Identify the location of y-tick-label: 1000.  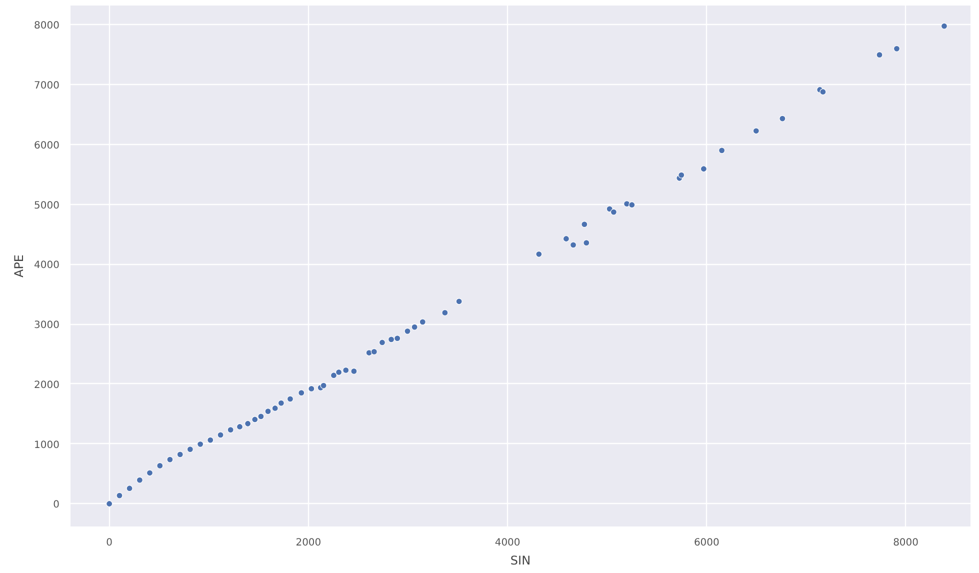
(47, 445).